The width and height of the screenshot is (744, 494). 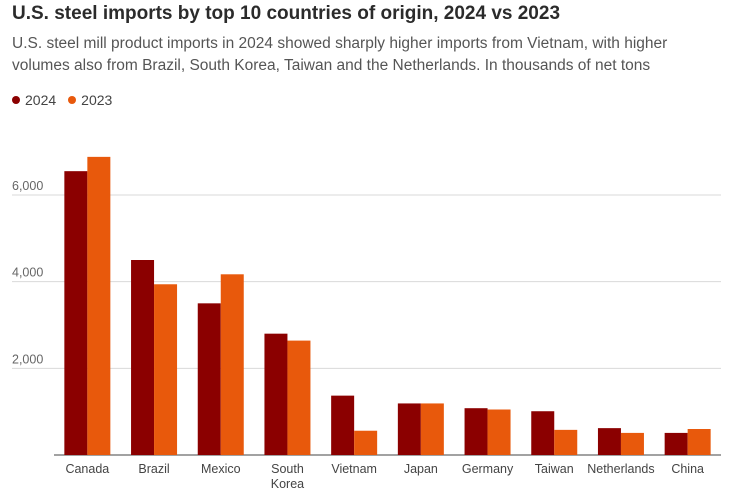 What do you see at coordinates (153, 469) in the screenshot?
I see `x-tick-label-brazil: Brazil` at bounding box center [153, 469].